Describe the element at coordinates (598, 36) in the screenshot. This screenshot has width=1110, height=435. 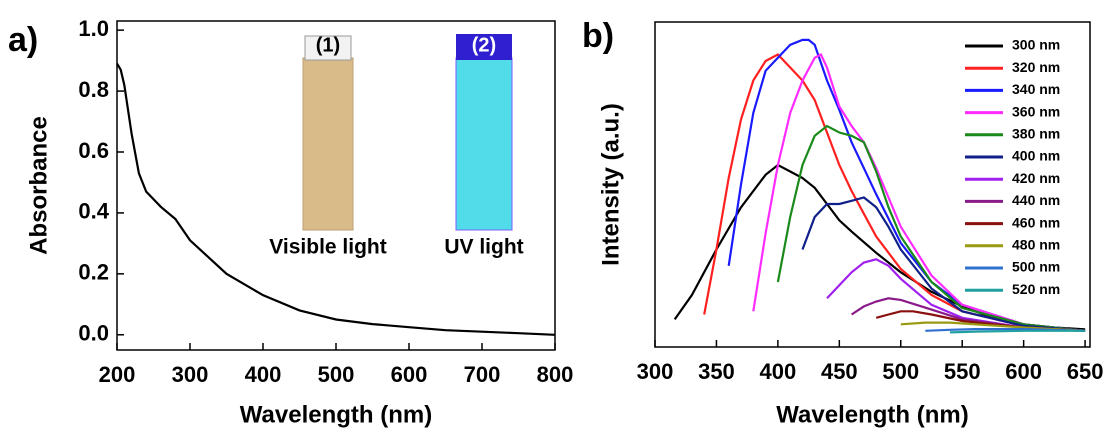
I see `panel-label: b)` at that location.